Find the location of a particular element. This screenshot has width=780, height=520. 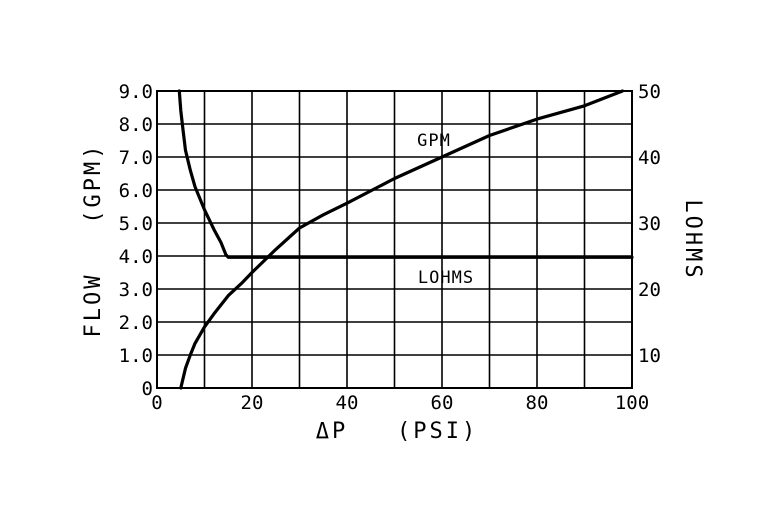

y2-tick-label: 40 is located at coordinates (649, 158).